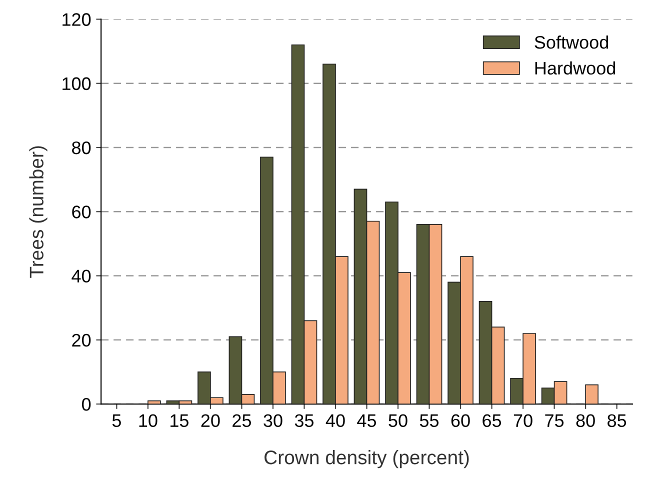  What do you see at coordinates (366, 421) in the screenshot?
I see `x-tick-label: 45` at bounding box center [366, 421].